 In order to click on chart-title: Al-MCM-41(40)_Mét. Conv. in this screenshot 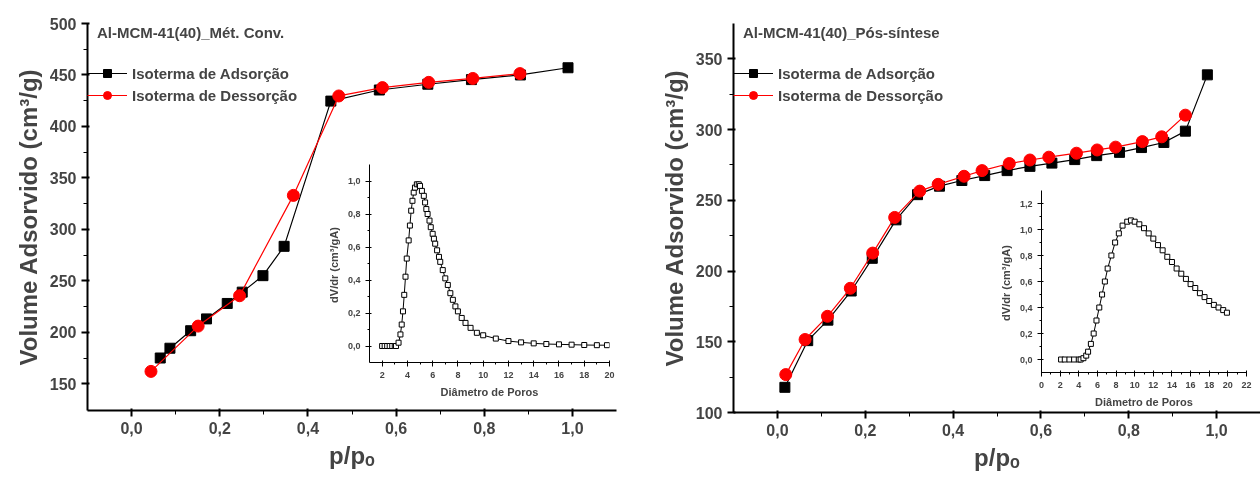, I will do `click(191, 32)`.